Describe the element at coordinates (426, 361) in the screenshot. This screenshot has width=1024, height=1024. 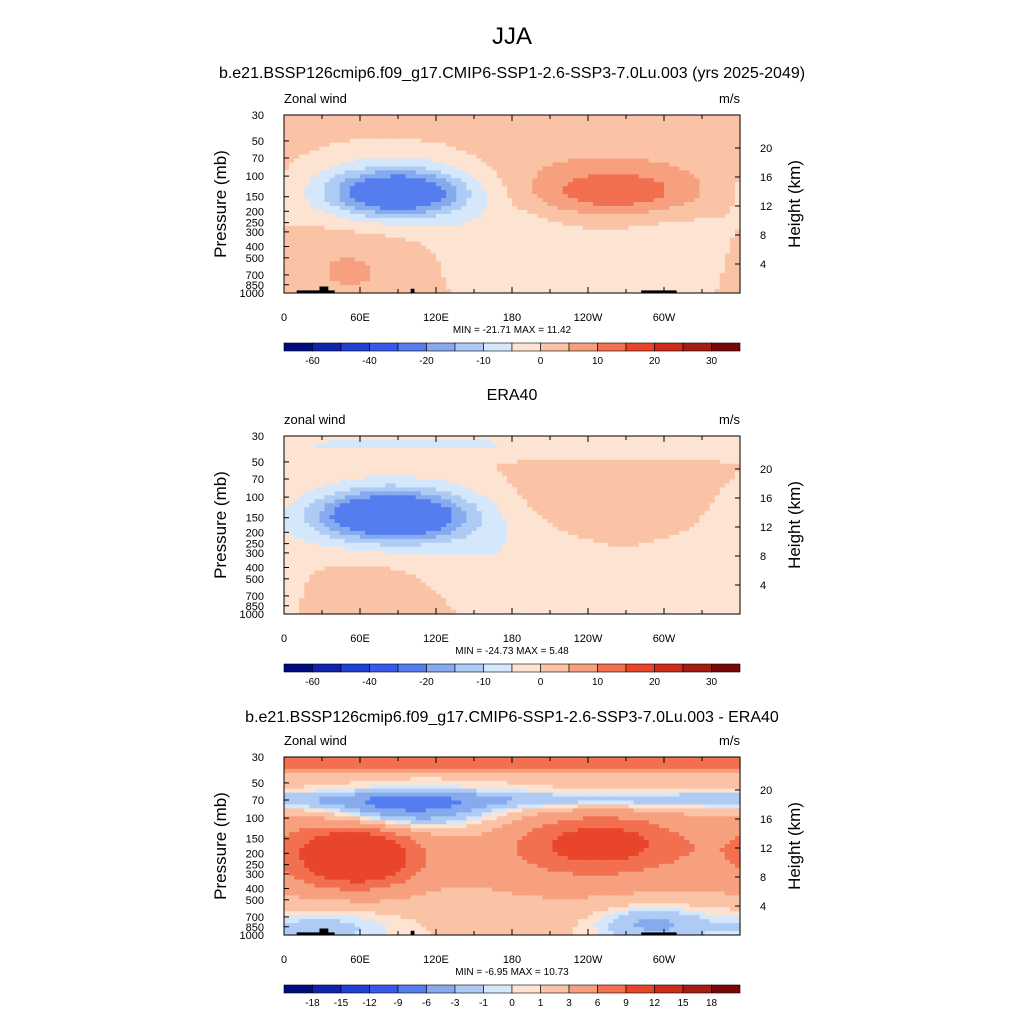
I see `colorbar-label: -20` at that location.